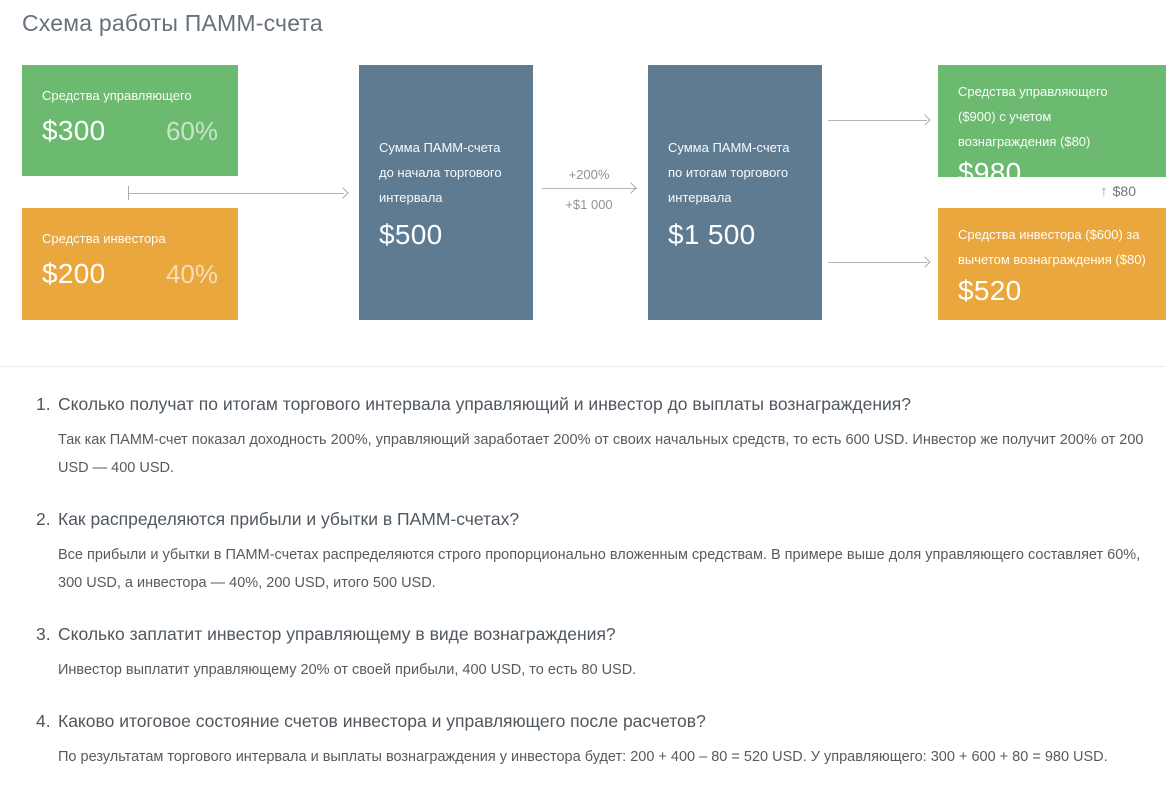  I want to click on investor-start-label: Средства инвестора, so click(104, 238).